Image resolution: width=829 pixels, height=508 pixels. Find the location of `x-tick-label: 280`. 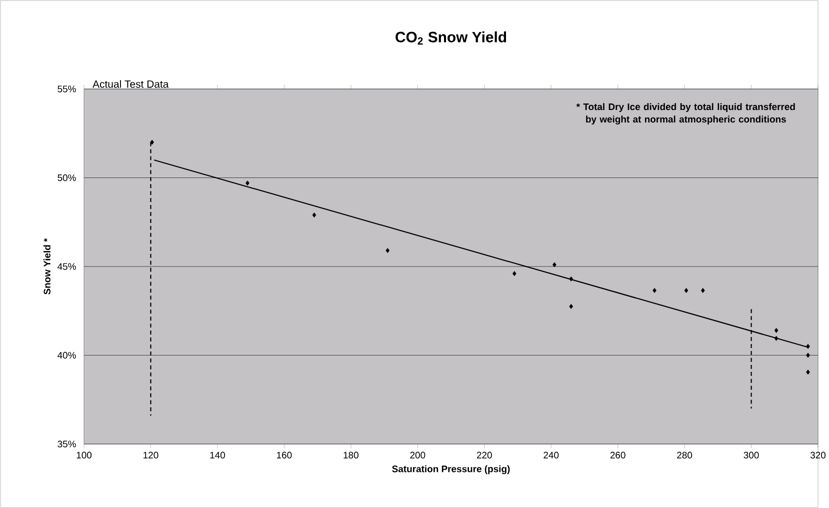

x-tick-label: 280 is located at coordinates (684, 455).